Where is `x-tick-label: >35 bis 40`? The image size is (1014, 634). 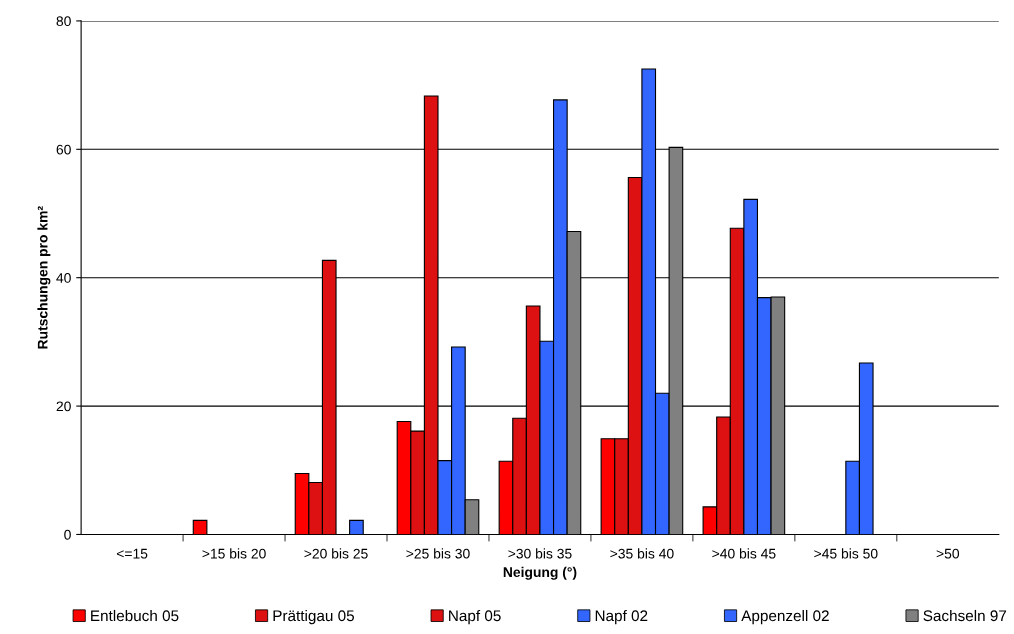
x-tick-label: >35 bis 40 is located at coordinates (642, 553).